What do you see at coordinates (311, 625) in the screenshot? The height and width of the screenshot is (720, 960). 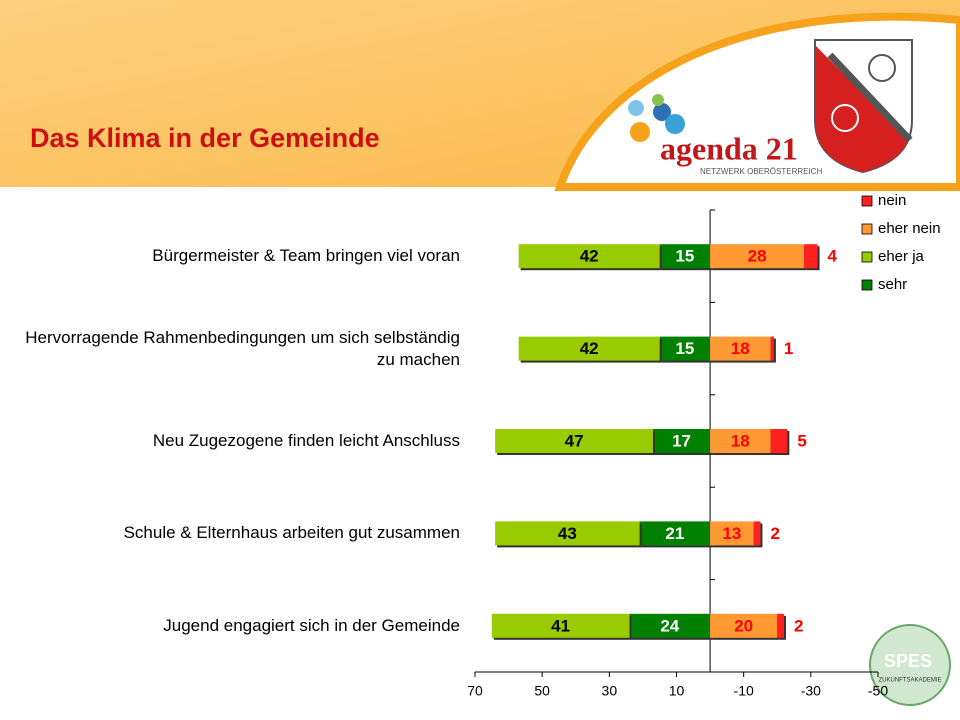 I see `category-label: Jugend engagiert sich in der Gemeinde` at bounding box center [311, 625].